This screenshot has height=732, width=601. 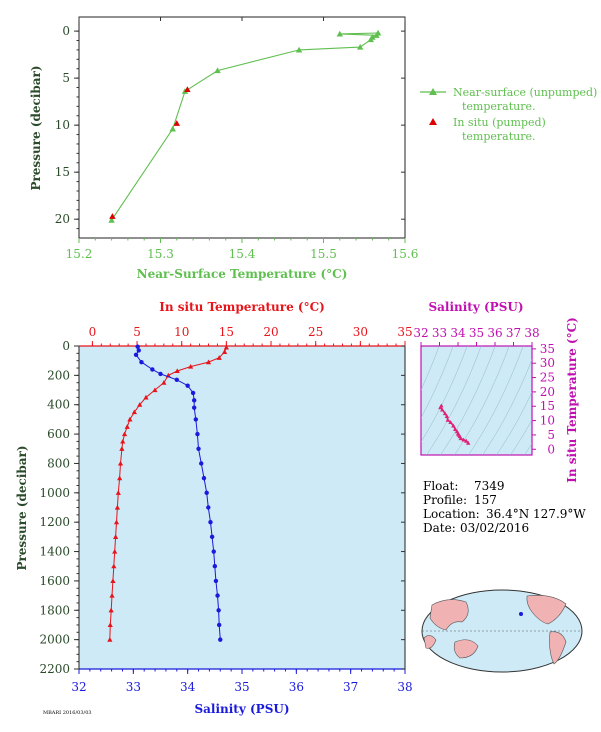 What do you see at coordinates (445, 500) in the screenshot?
I see `profile-label: Profile:` at bounding box center [445, 500].